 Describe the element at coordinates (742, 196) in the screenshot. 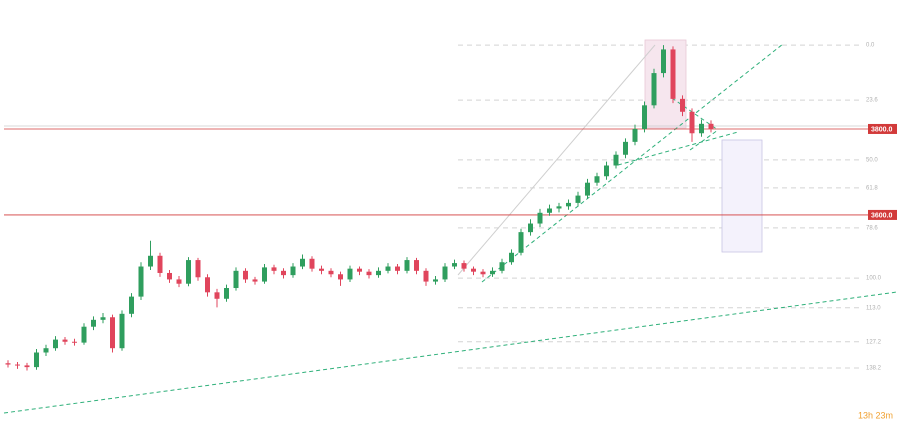

I see `projection-box` at that location.